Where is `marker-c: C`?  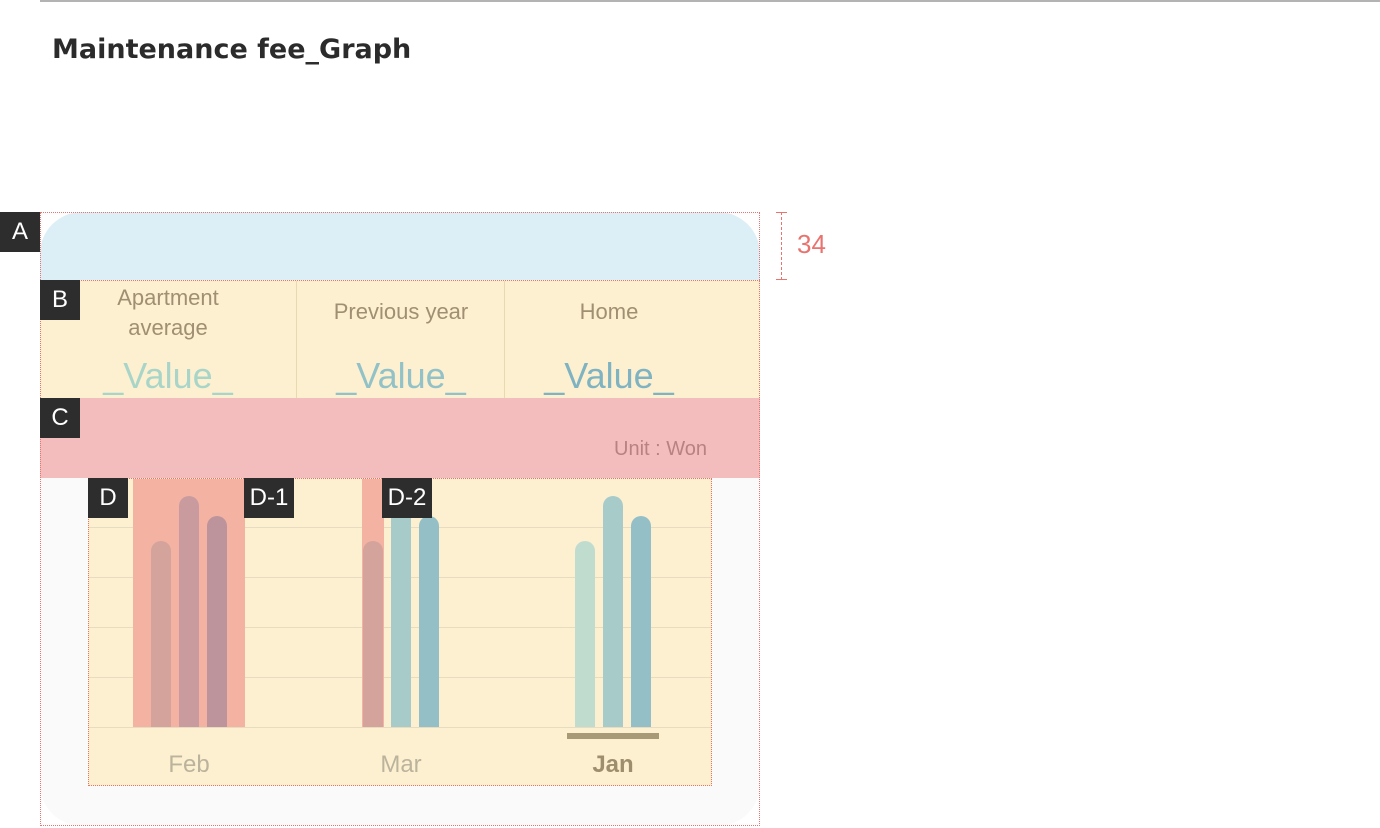 marker-c: C is located at coordinates (60, 418).